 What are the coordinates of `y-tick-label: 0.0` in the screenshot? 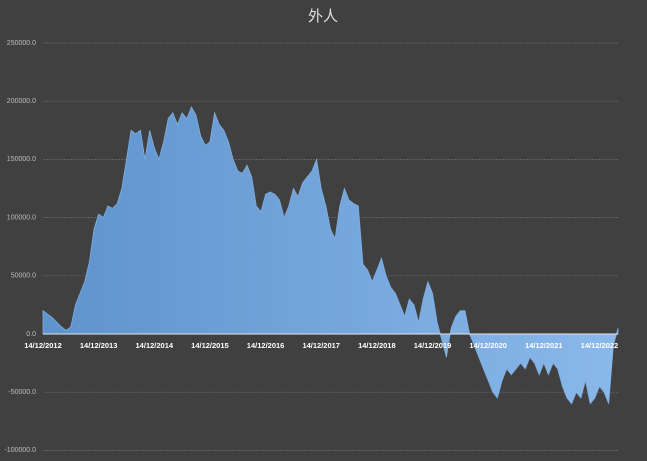 It's located at (31, 334).